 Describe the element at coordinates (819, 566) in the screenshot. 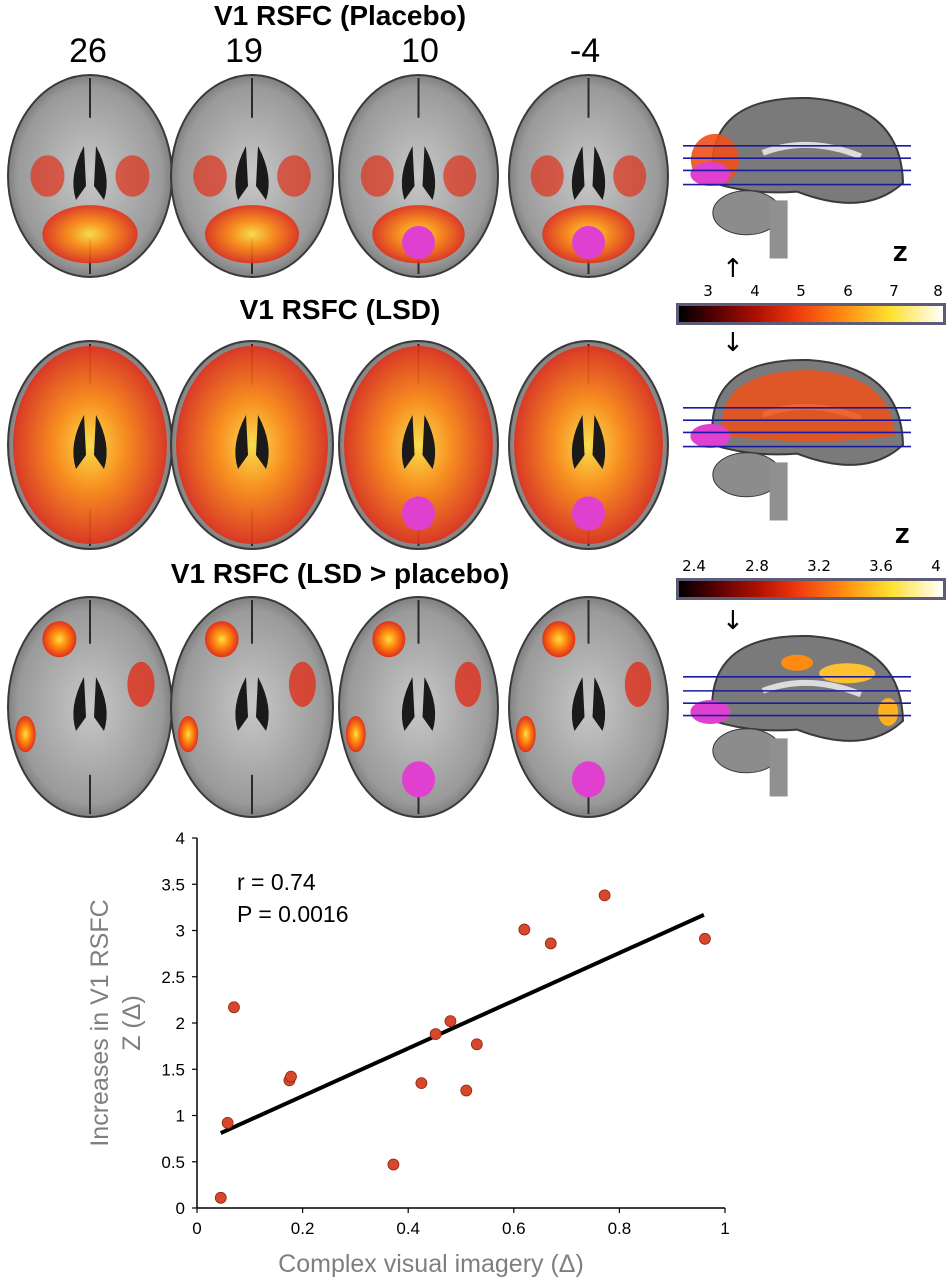

I see `colorbar-bottom-tick: 3.2` at that location.